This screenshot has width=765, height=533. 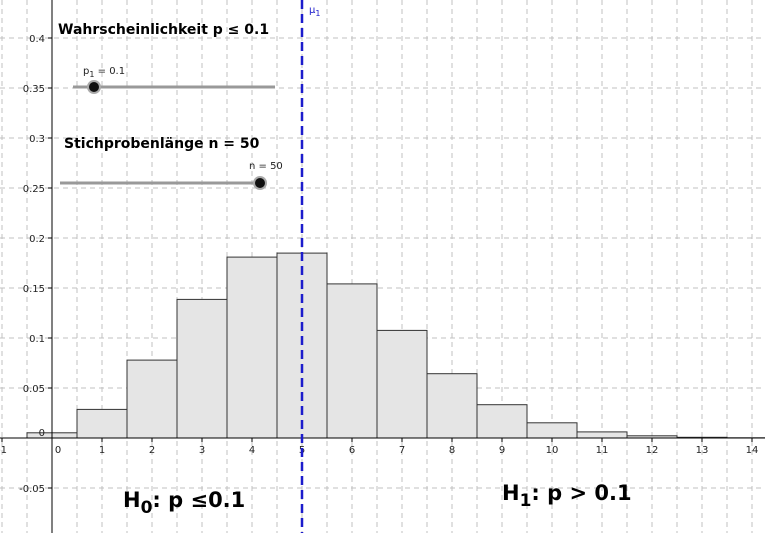 What do you see at coordinates (147, 508) in the screenshot?
I see `h0-sub: 0` at bounding box center [147, 508].